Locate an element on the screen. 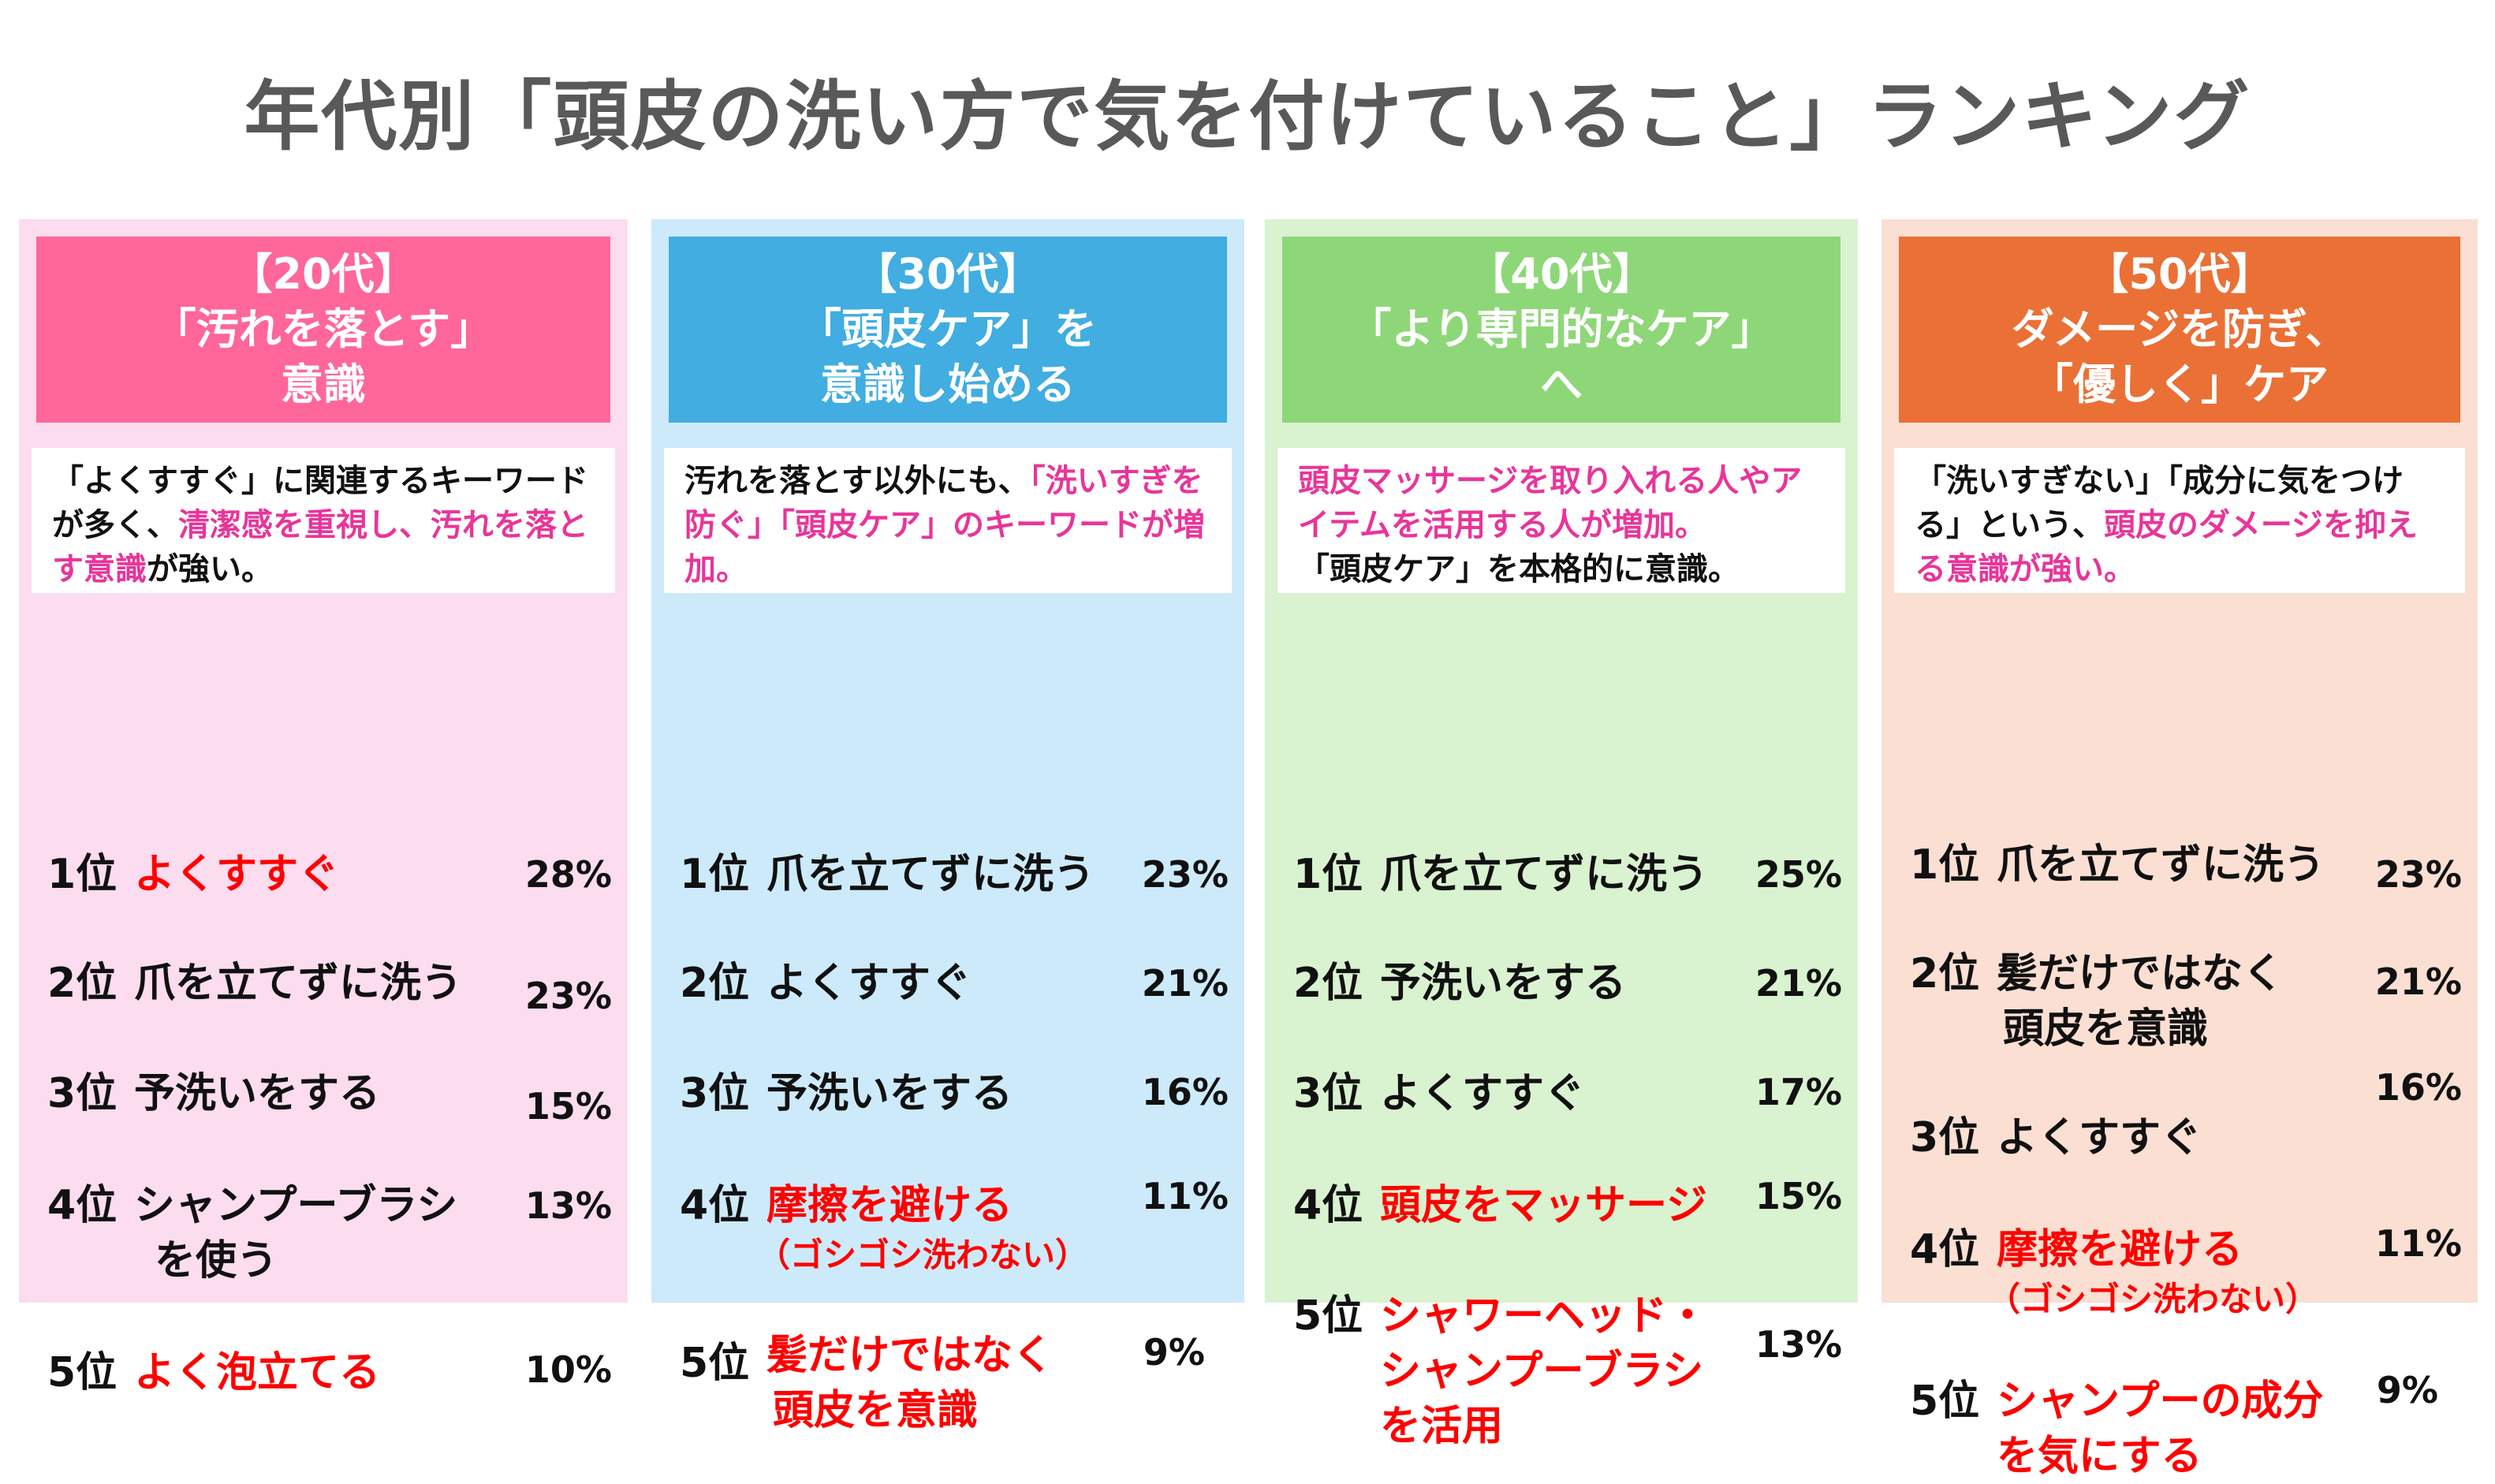 The width and height of the screenshot is (2495, 1484). desc-text: 「洗いすぎない」「成分に気をつける」という、 is located at coordinates (2159, 503).